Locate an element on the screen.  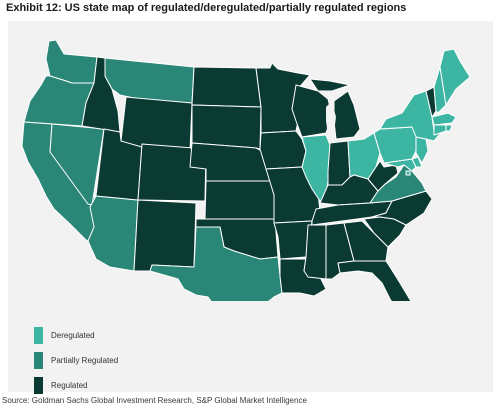
legend-label-regulated: Regulated is located at coordinates (69, 385).